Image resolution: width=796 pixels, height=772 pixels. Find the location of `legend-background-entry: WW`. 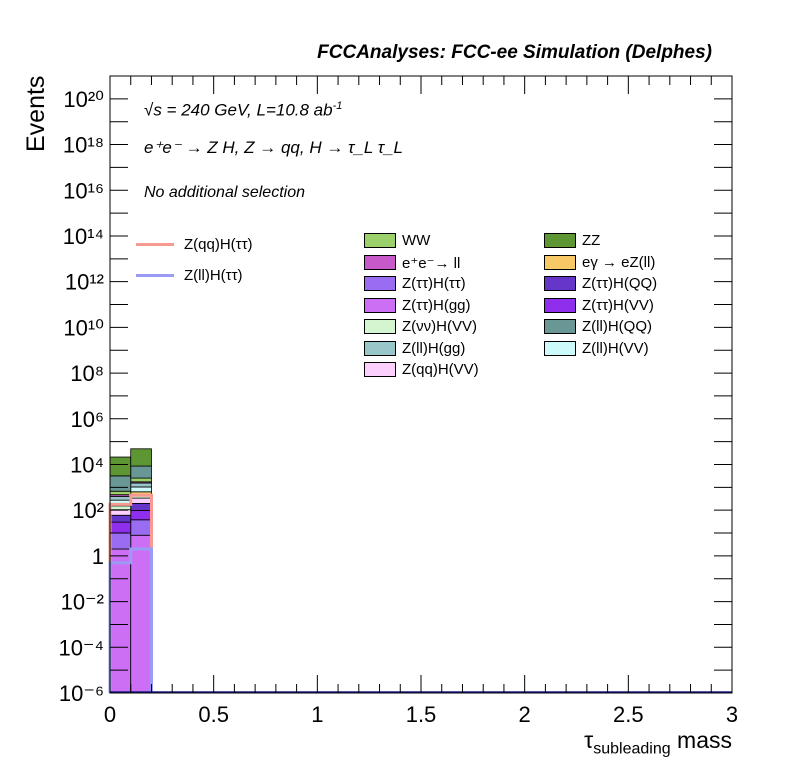

legend-background-entry: WW is located at coordinates (397, 240).